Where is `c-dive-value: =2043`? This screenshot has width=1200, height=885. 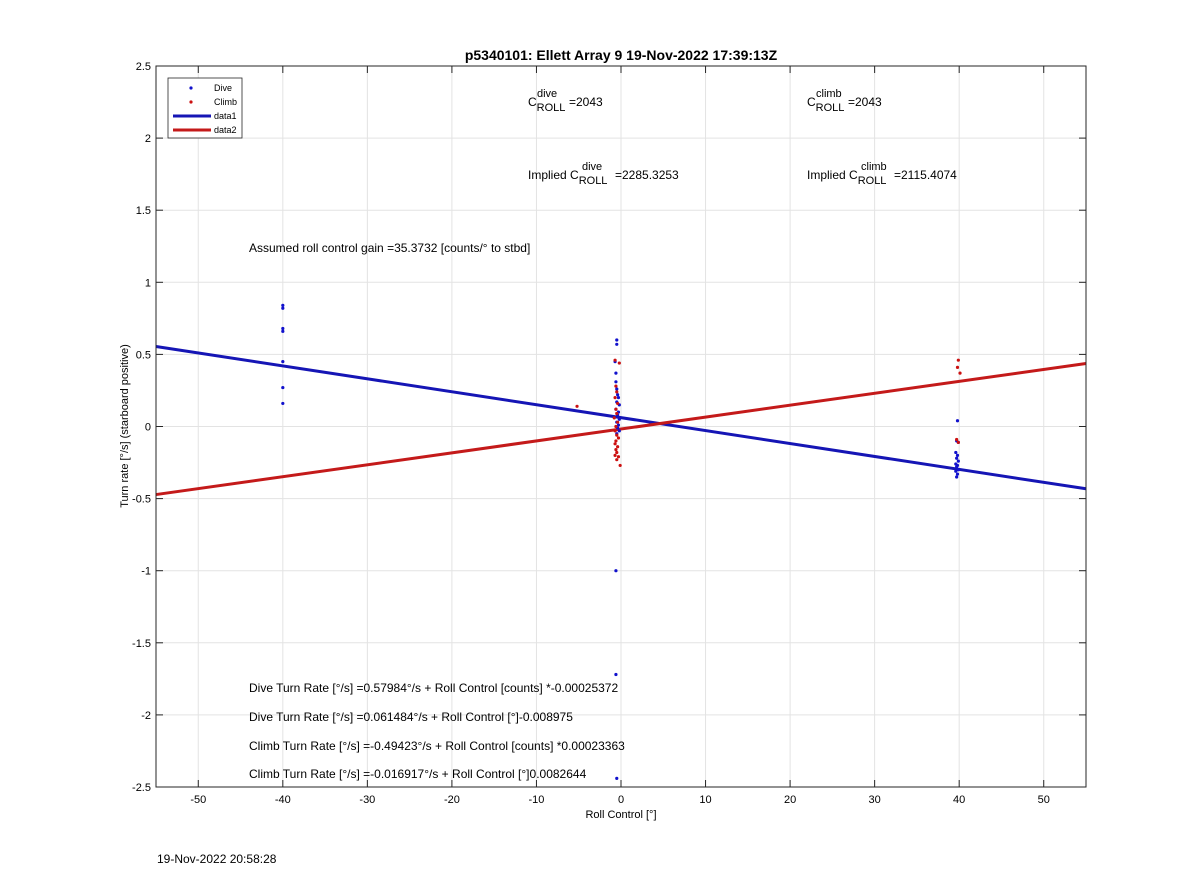
c-dive-value: =2043 is located at coordinates (586, 102).